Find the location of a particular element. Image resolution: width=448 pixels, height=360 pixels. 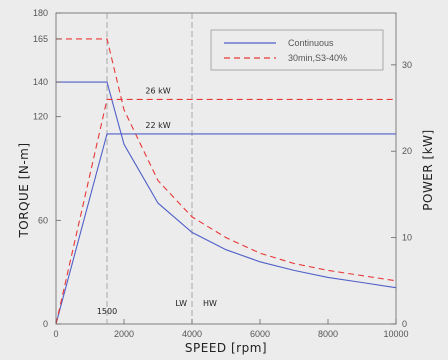

y-left-tick-label: 0 is located at coordinates (45, 324).